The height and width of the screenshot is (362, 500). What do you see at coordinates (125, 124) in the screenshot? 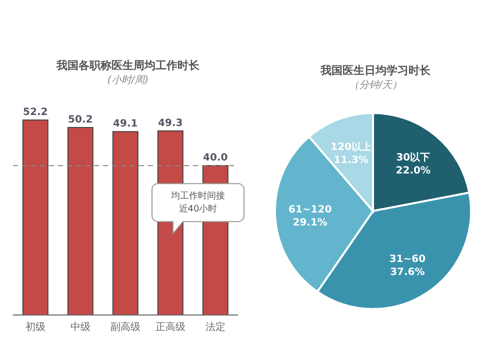
I see `data-label: 49.1` at bounding box center [125, 124].